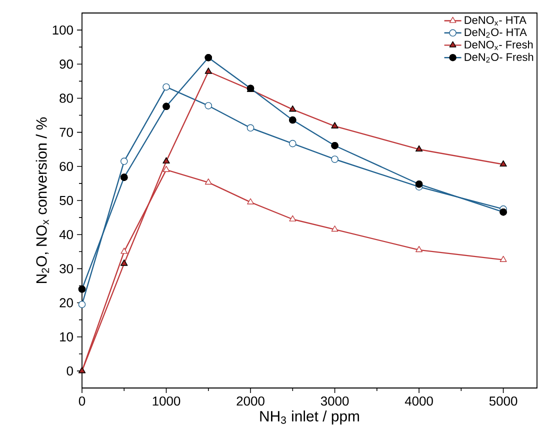 This screenshot has width=539, height=441. Describe the element at coordinates (66, 98) in the screenshot. I see `y-tick-label: 80` at that location.